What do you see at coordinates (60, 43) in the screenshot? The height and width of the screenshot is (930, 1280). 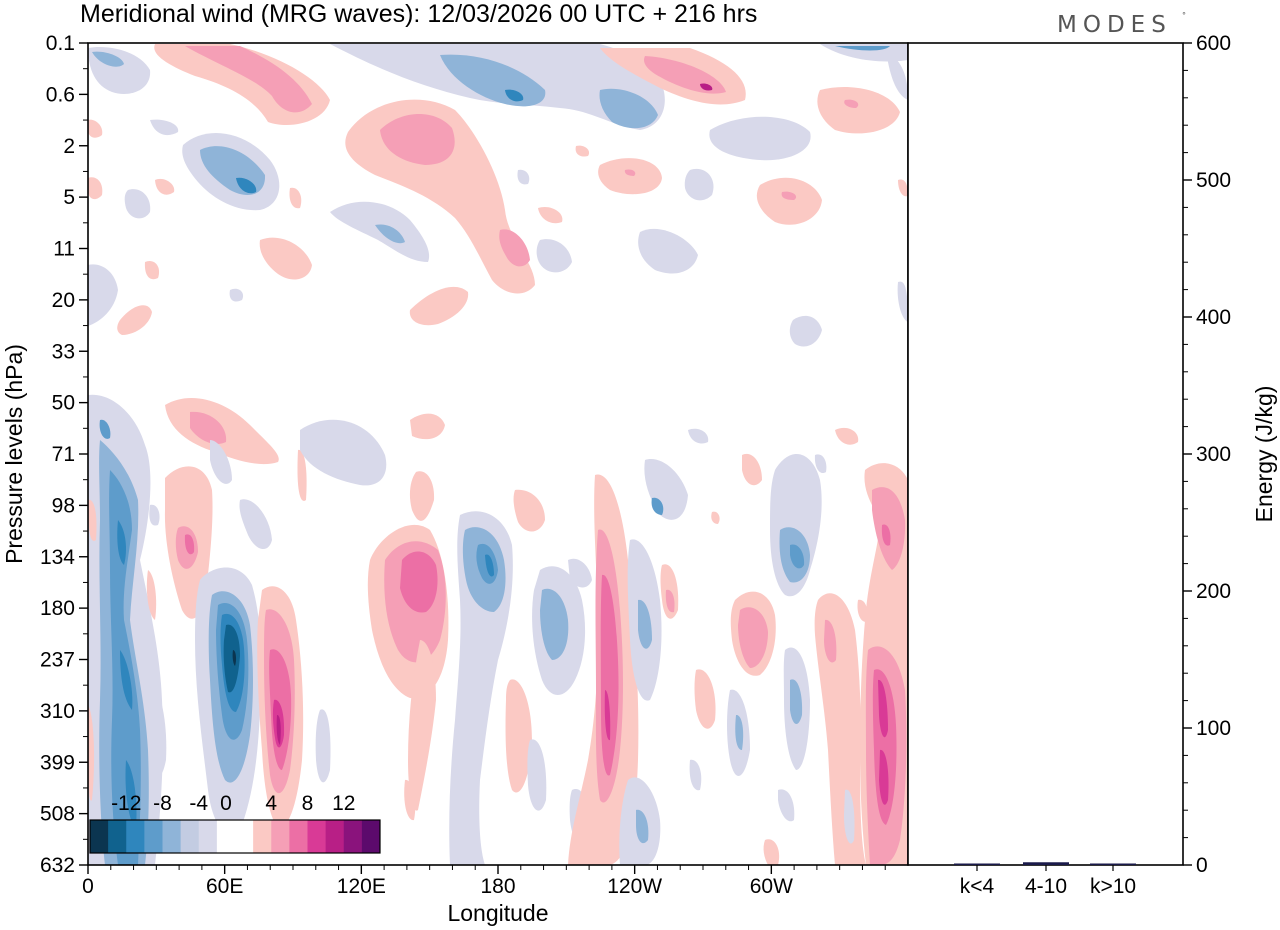 I see `pressure-tick-label: 0.1` at bounding box center [60, 43].